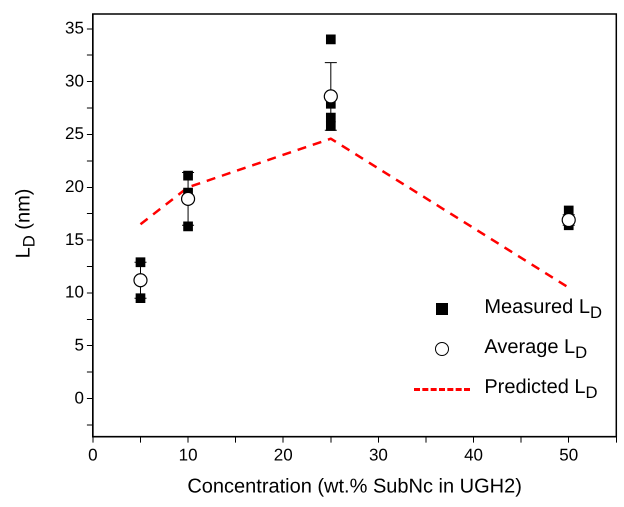  Describe the element at coordinates (568, 454) in the screenshot. I see `x-tick-label: 50` at that location.